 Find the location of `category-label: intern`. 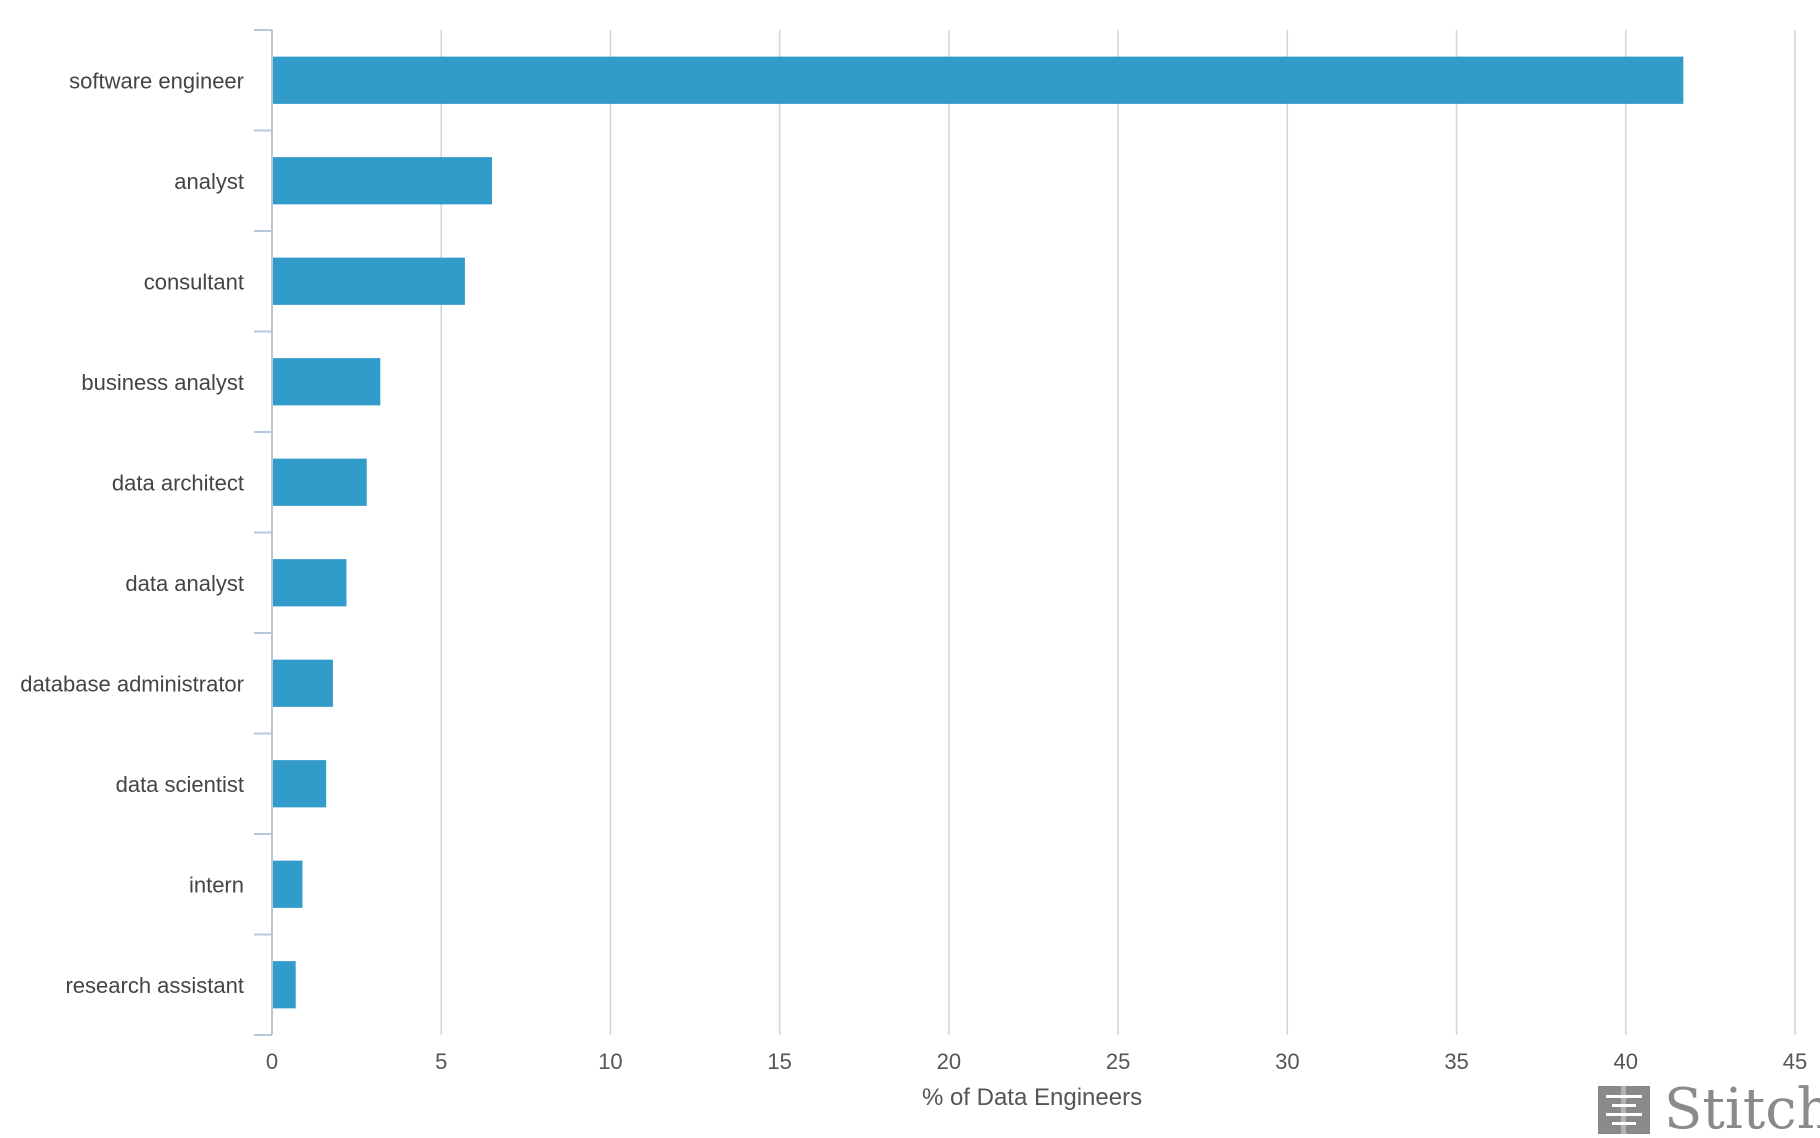

category-label: intern is located at coordinates (216, 884).